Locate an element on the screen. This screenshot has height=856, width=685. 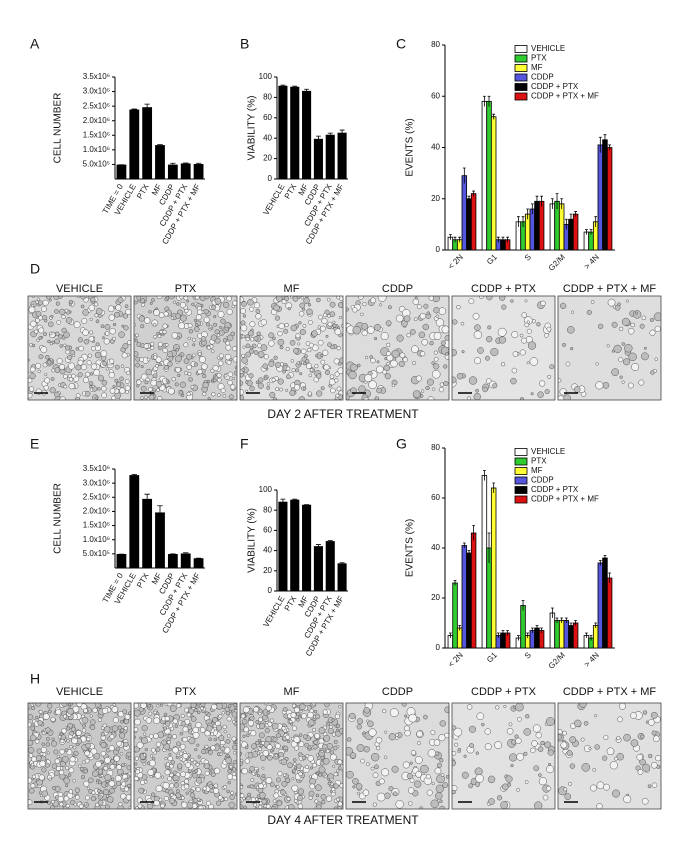
y-tick-label: 20 is located at coordinates (267, 570).